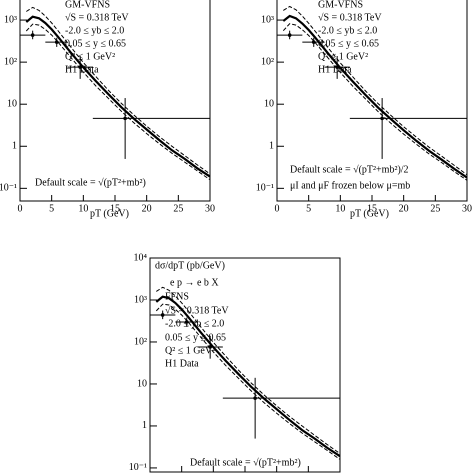 Image resolution: width=474 pixels, height=474 pixels. I want to click on annotation: e p → e b X, so click(194, 282).